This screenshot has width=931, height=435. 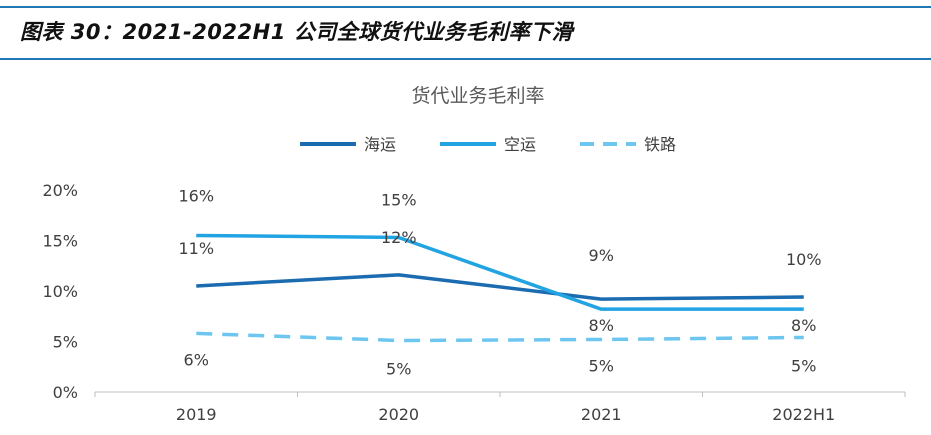 I want to click on figure-caption: 图表 30：2021-2022H1 公司全球货代业务毛利率下滑, so click(x=297, y=32).